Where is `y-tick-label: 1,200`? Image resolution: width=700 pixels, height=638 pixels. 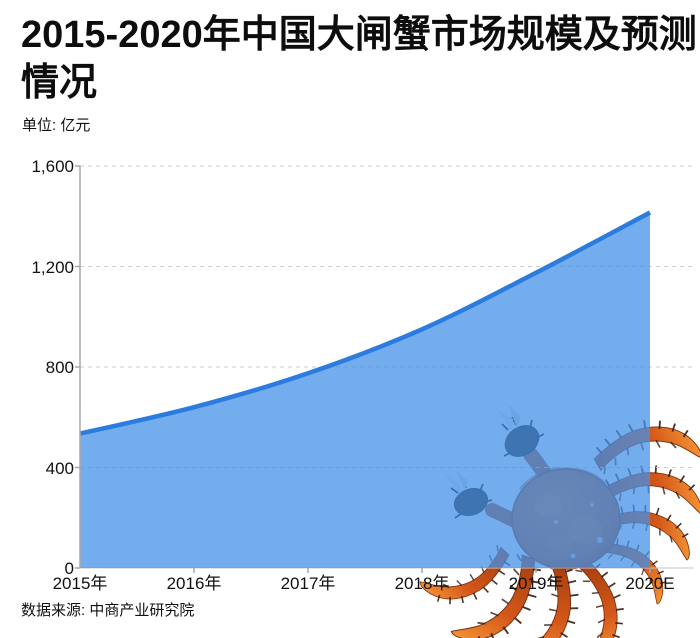 y-tick-label: 1,200 is located at coordinates (52, 267).